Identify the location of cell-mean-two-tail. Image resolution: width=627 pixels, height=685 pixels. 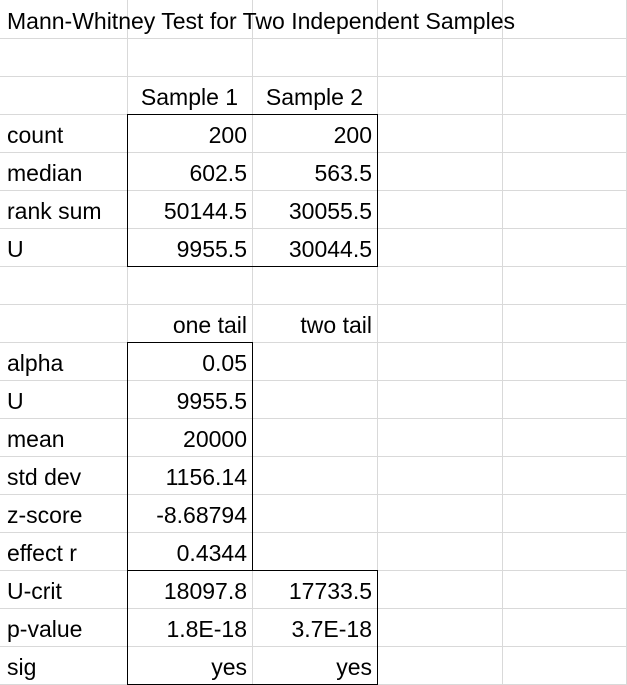
(314, 437).